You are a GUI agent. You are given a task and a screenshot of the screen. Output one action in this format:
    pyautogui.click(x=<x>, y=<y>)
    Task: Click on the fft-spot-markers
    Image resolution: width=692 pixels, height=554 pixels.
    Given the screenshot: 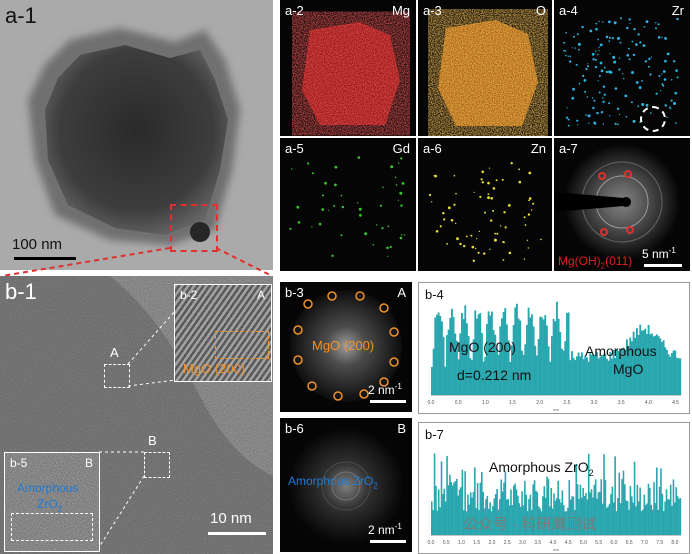 What is the action you would take?
    pyautogui.click(x=346, y=346)
    